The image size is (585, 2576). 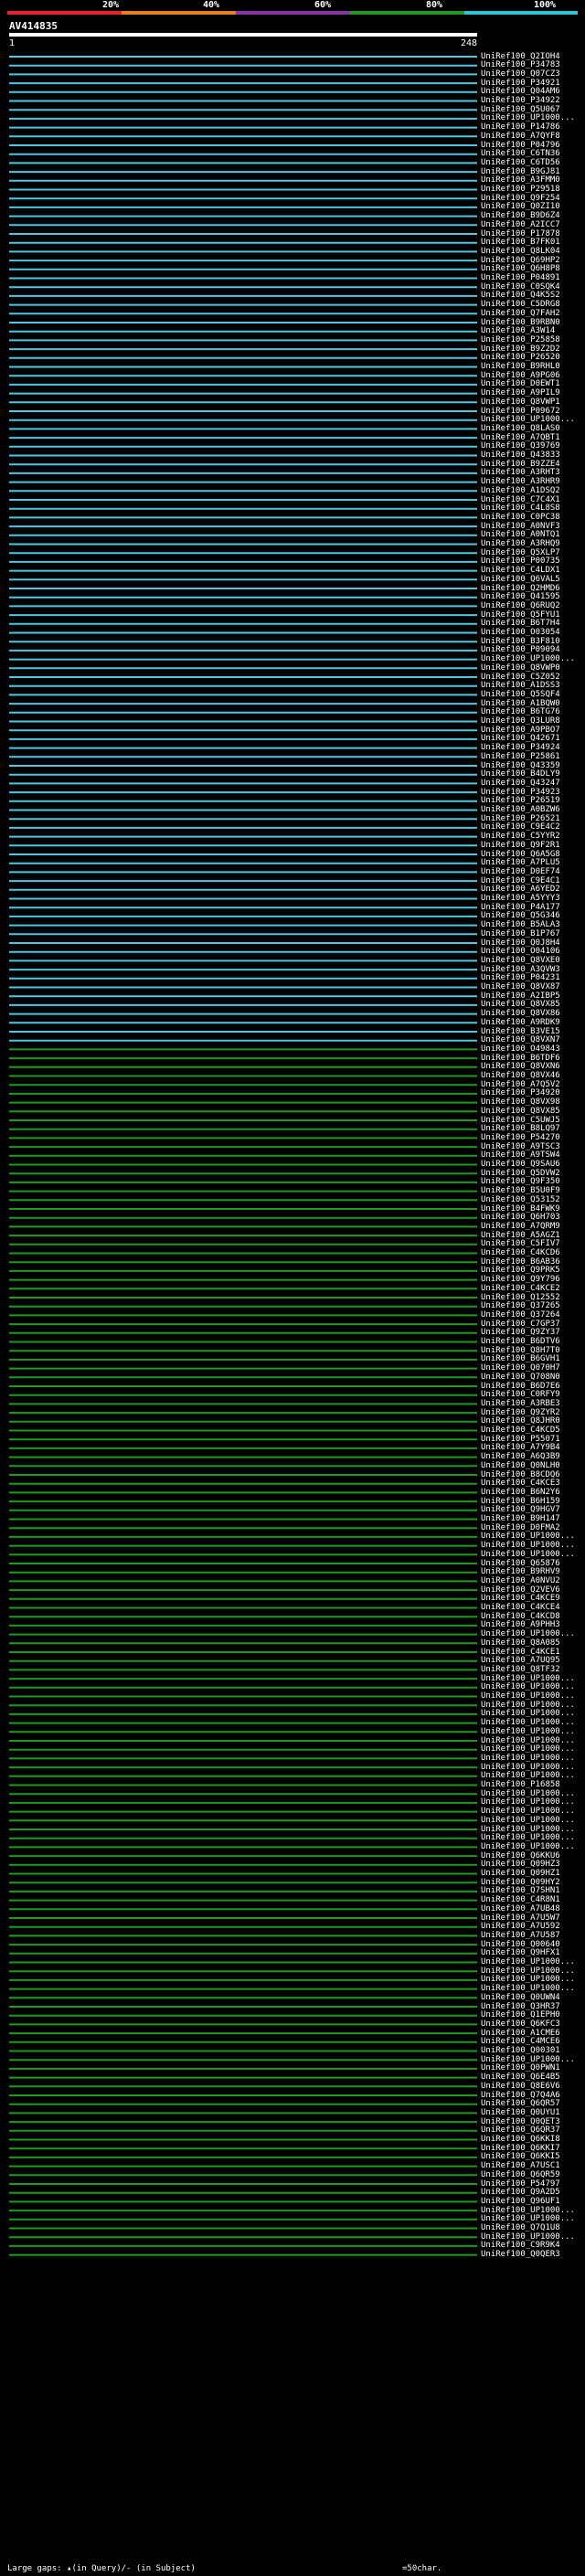 I want to click on hit-label: UniRef100_Q9SAU6, so click(x=520, y=1164).